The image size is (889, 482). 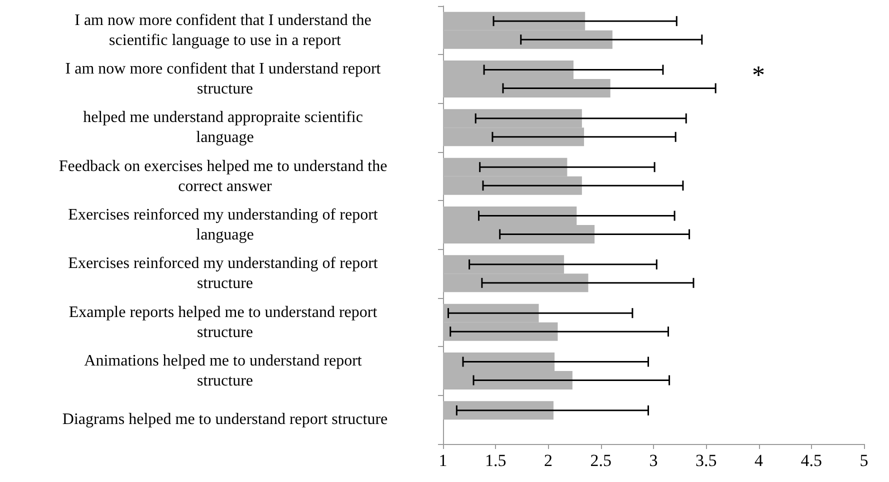 What do you see at coordinates (495, 460) in the screenshot?
I see `x-tick-label: 1.5` at bounding box center [495, 460].